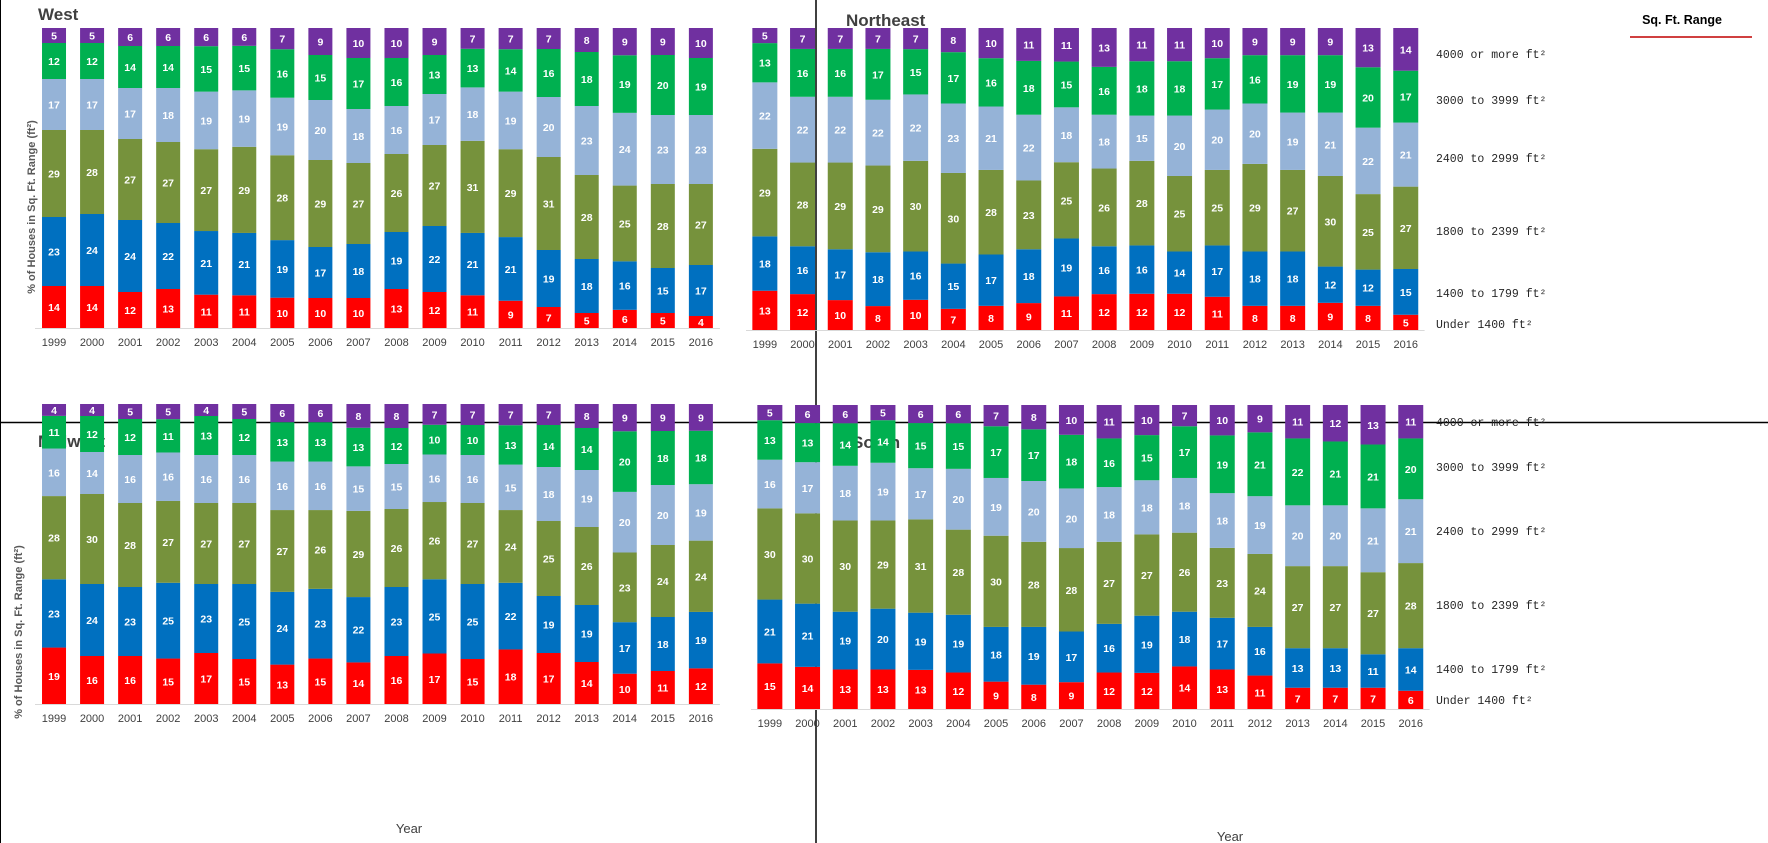 Image resolution: width=1768 pixels, height=843 pixels. Describe the element at coordinates (625, 343) in the screenshot. I see `west-x-tick-2014: 2014` at that location.